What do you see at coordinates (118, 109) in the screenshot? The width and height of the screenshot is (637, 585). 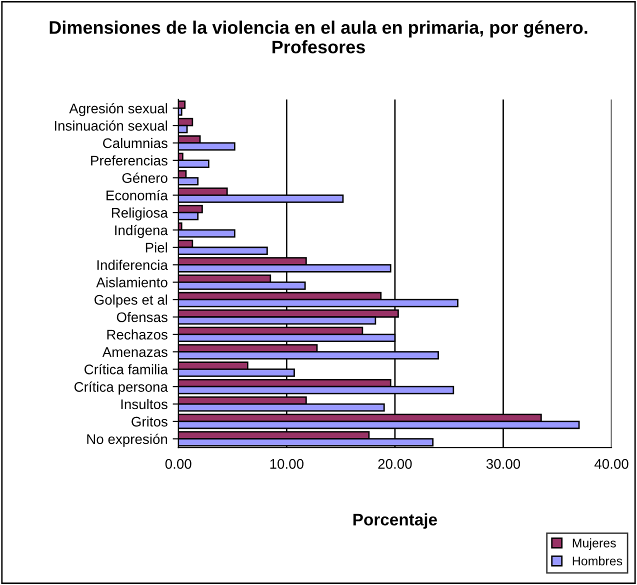 I see `y-tick-label: Agresión sexual` at bounding box center [118, 109].